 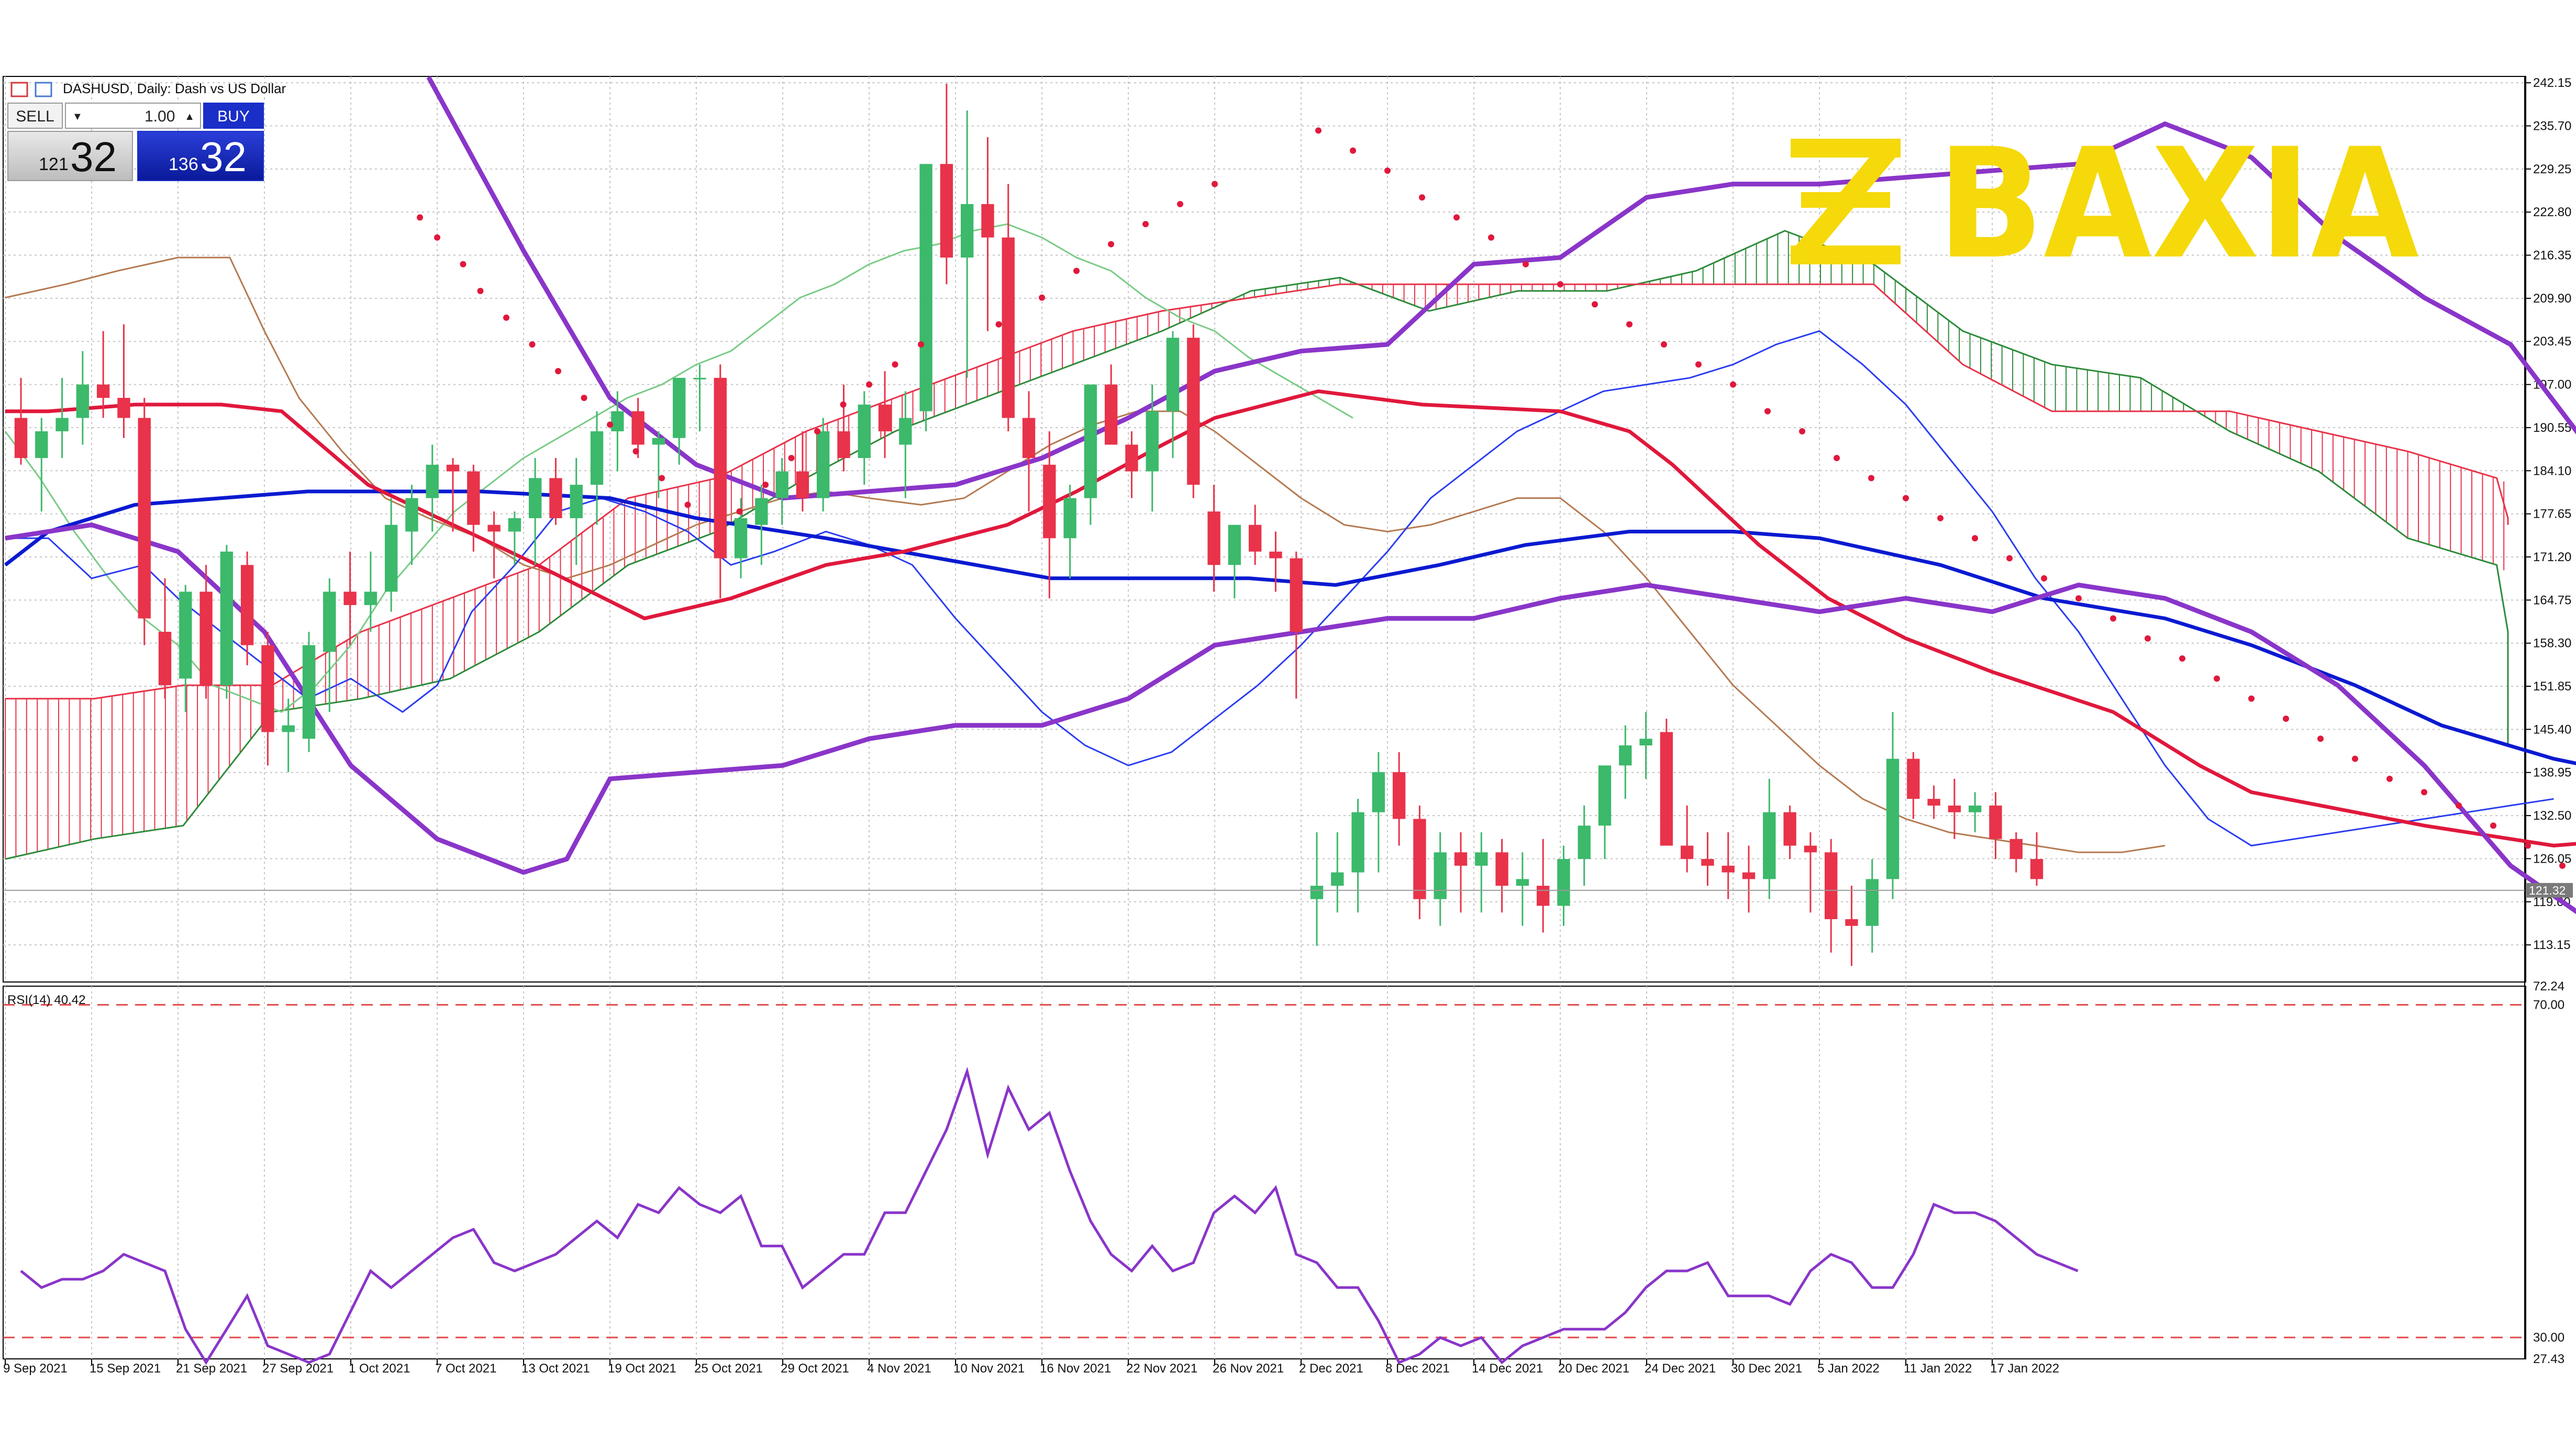 I want to click on y-tick-label: 229.25, so click(x=2552, y=169).